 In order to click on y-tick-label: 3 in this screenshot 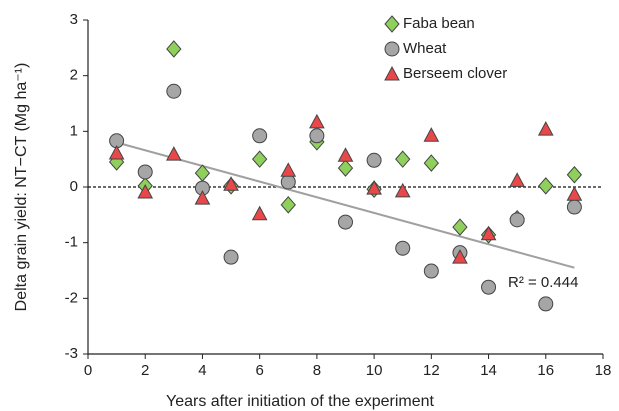, I will do `click(74, 19)`.